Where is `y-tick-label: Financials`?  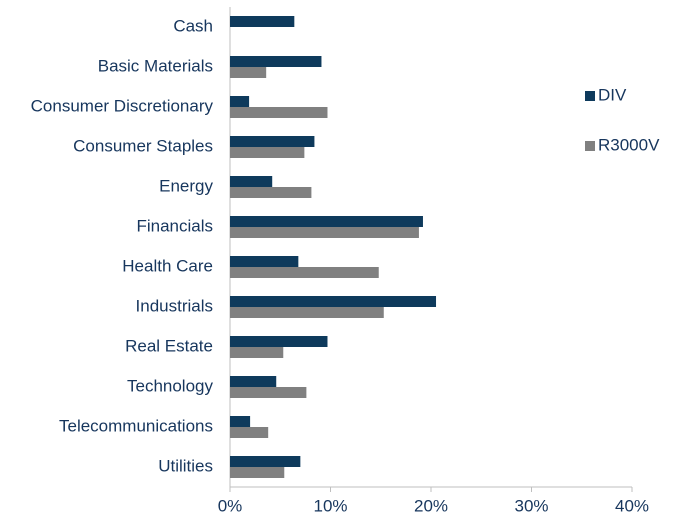
y-tick-label: Financials is located at coordinates (174, 225).